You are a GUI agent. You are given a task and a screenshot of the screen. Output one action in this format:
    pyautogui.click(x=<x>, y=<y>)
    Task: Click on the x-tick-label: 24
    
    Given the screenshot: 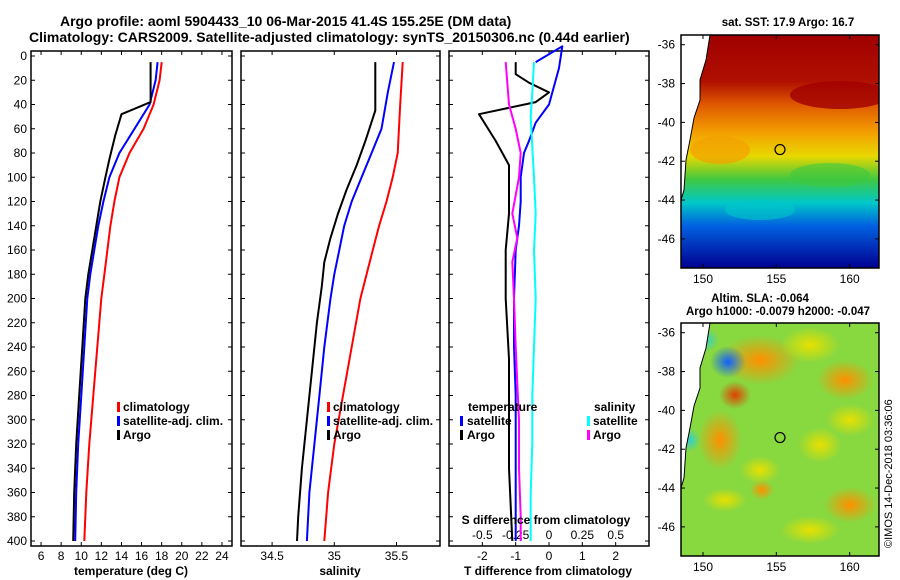 What is the action you would take?
    pyautogui.click(x=222, y=556)
    